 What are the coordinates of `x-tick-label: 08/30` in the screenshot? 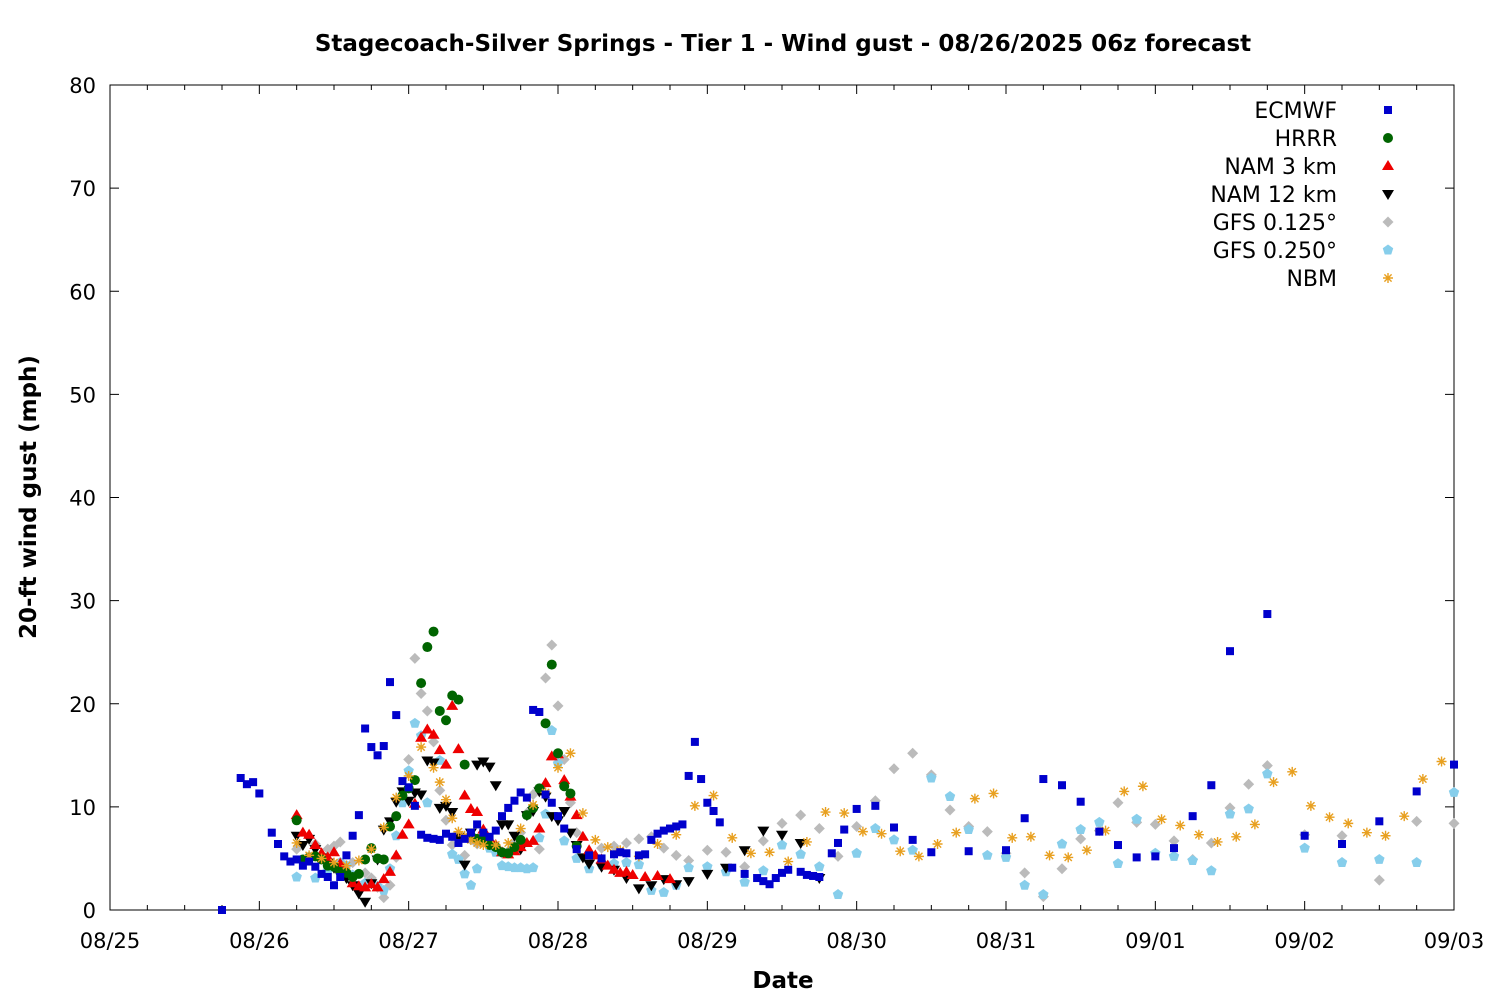 It's located at (856, 941).